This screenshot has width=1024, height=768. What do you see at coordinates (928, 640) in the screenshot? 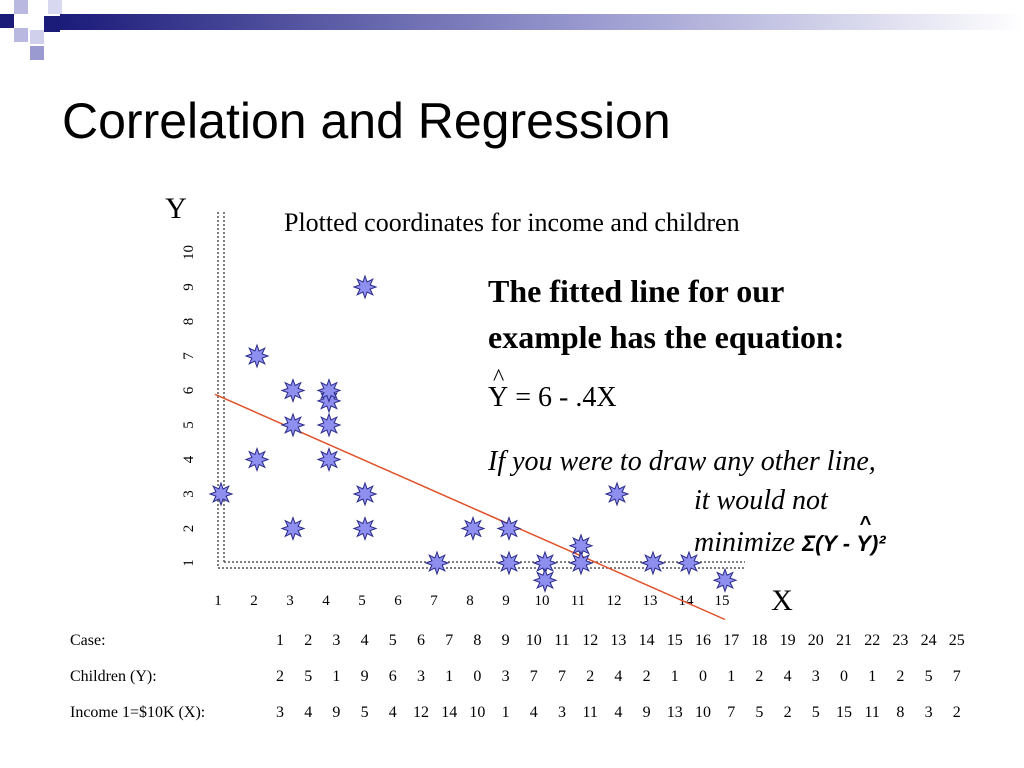
I see `table-cell-case: 24` at bounding box center [928, 640].